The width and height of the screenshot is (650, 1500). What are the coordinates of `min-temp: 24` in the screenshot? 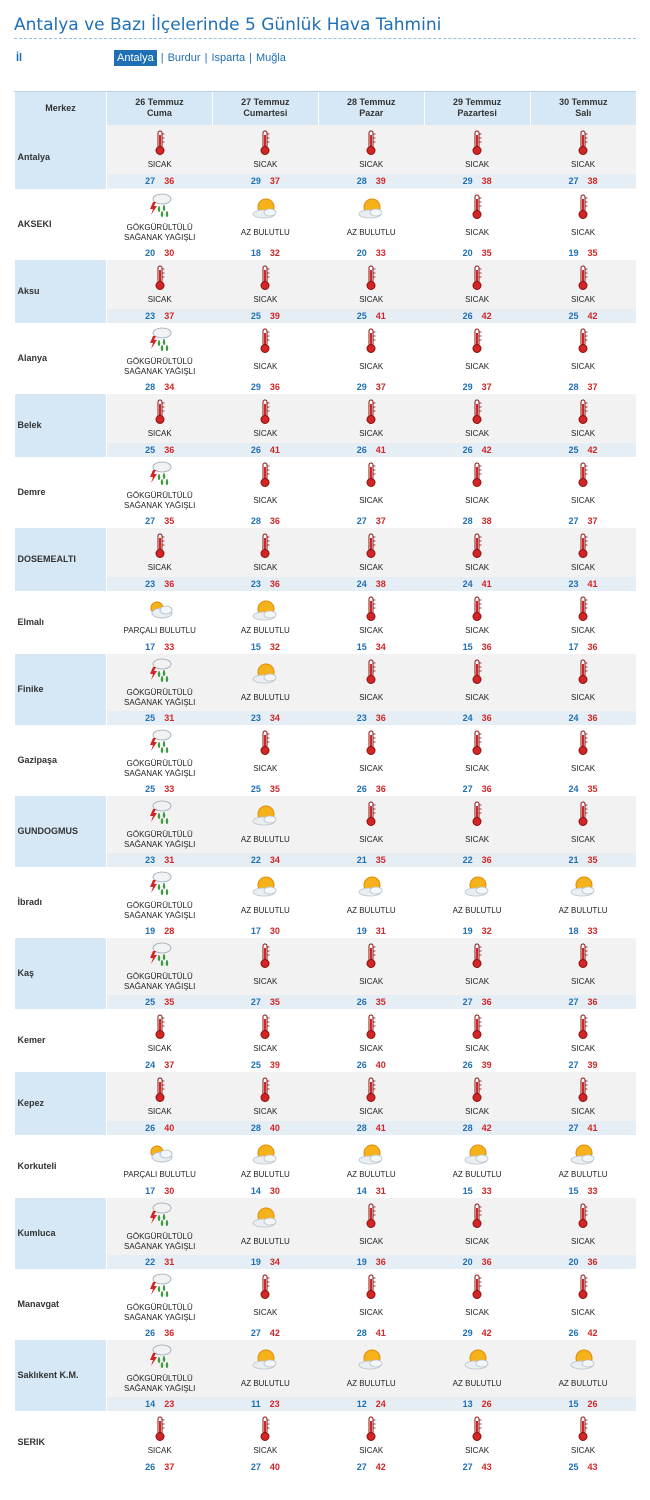 It's located at (150, 1064).